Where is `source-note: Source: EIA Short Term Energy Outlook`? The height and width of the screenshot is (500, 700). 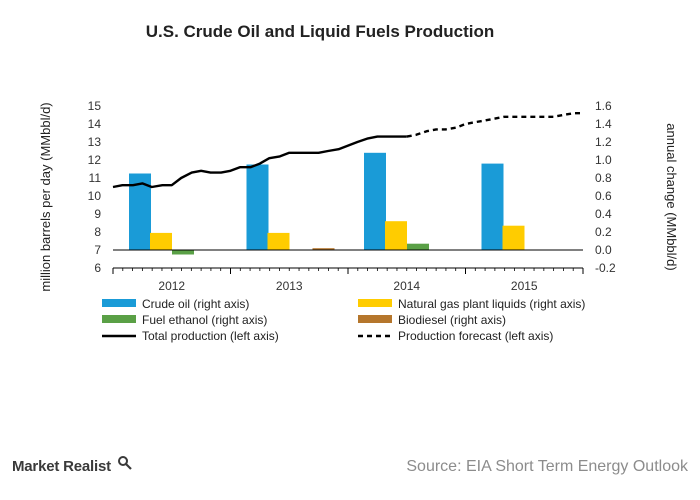
source-note: Source: EIA Short Term Energy Outlook is located at coordinates (547, 466).